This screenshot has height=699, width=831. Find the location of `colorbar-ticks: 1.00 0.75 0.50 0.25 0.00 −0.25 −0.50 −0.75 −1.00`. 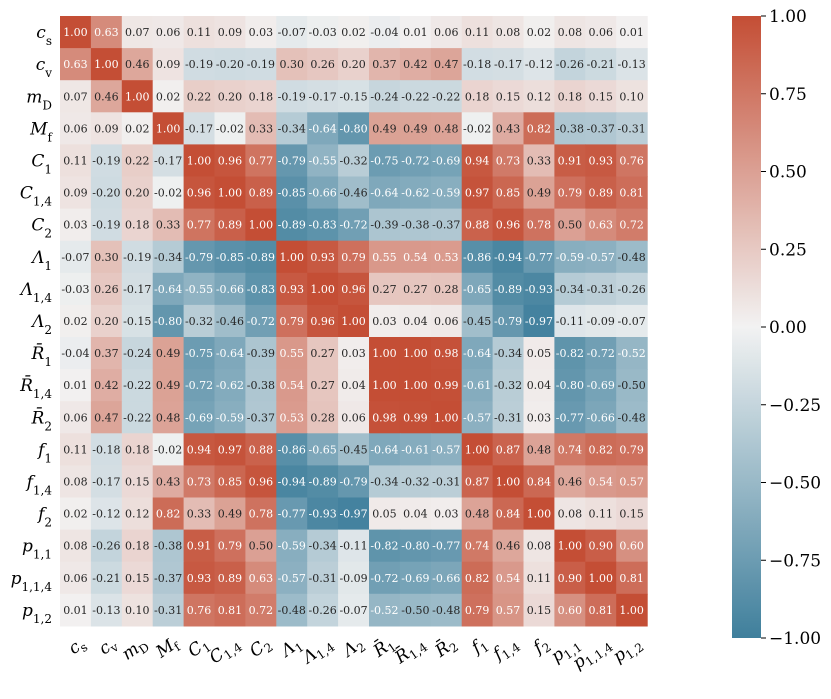

colorbar-ticks: 1.00 0.75 0.50 0.25 0.00 −0.25 −0.50 −0.75 −1.00 is located at coordinates (791, 328).